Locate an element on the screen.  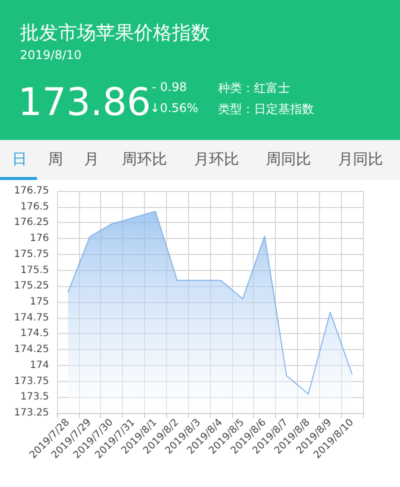
y-tick-label: 176.5 is located at coordinates (34, 206).